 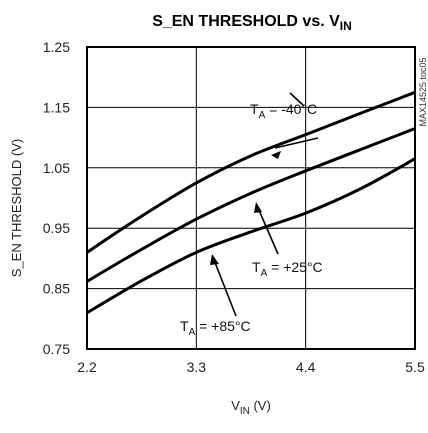 What do you see at coordinates (56, 289) in the screenshot?
I see `y-tick-label: 0.85` at bounding box center [56, 289].